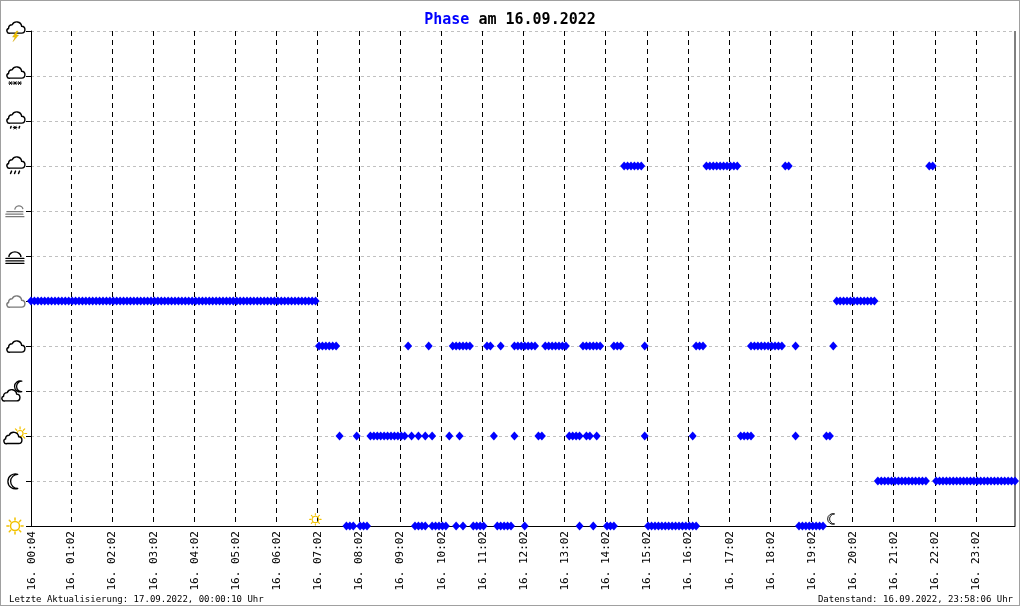 This screenshot has height=606, width=1020. I want to click on x-tick-label: 16. 00:04, so click(31, 560).